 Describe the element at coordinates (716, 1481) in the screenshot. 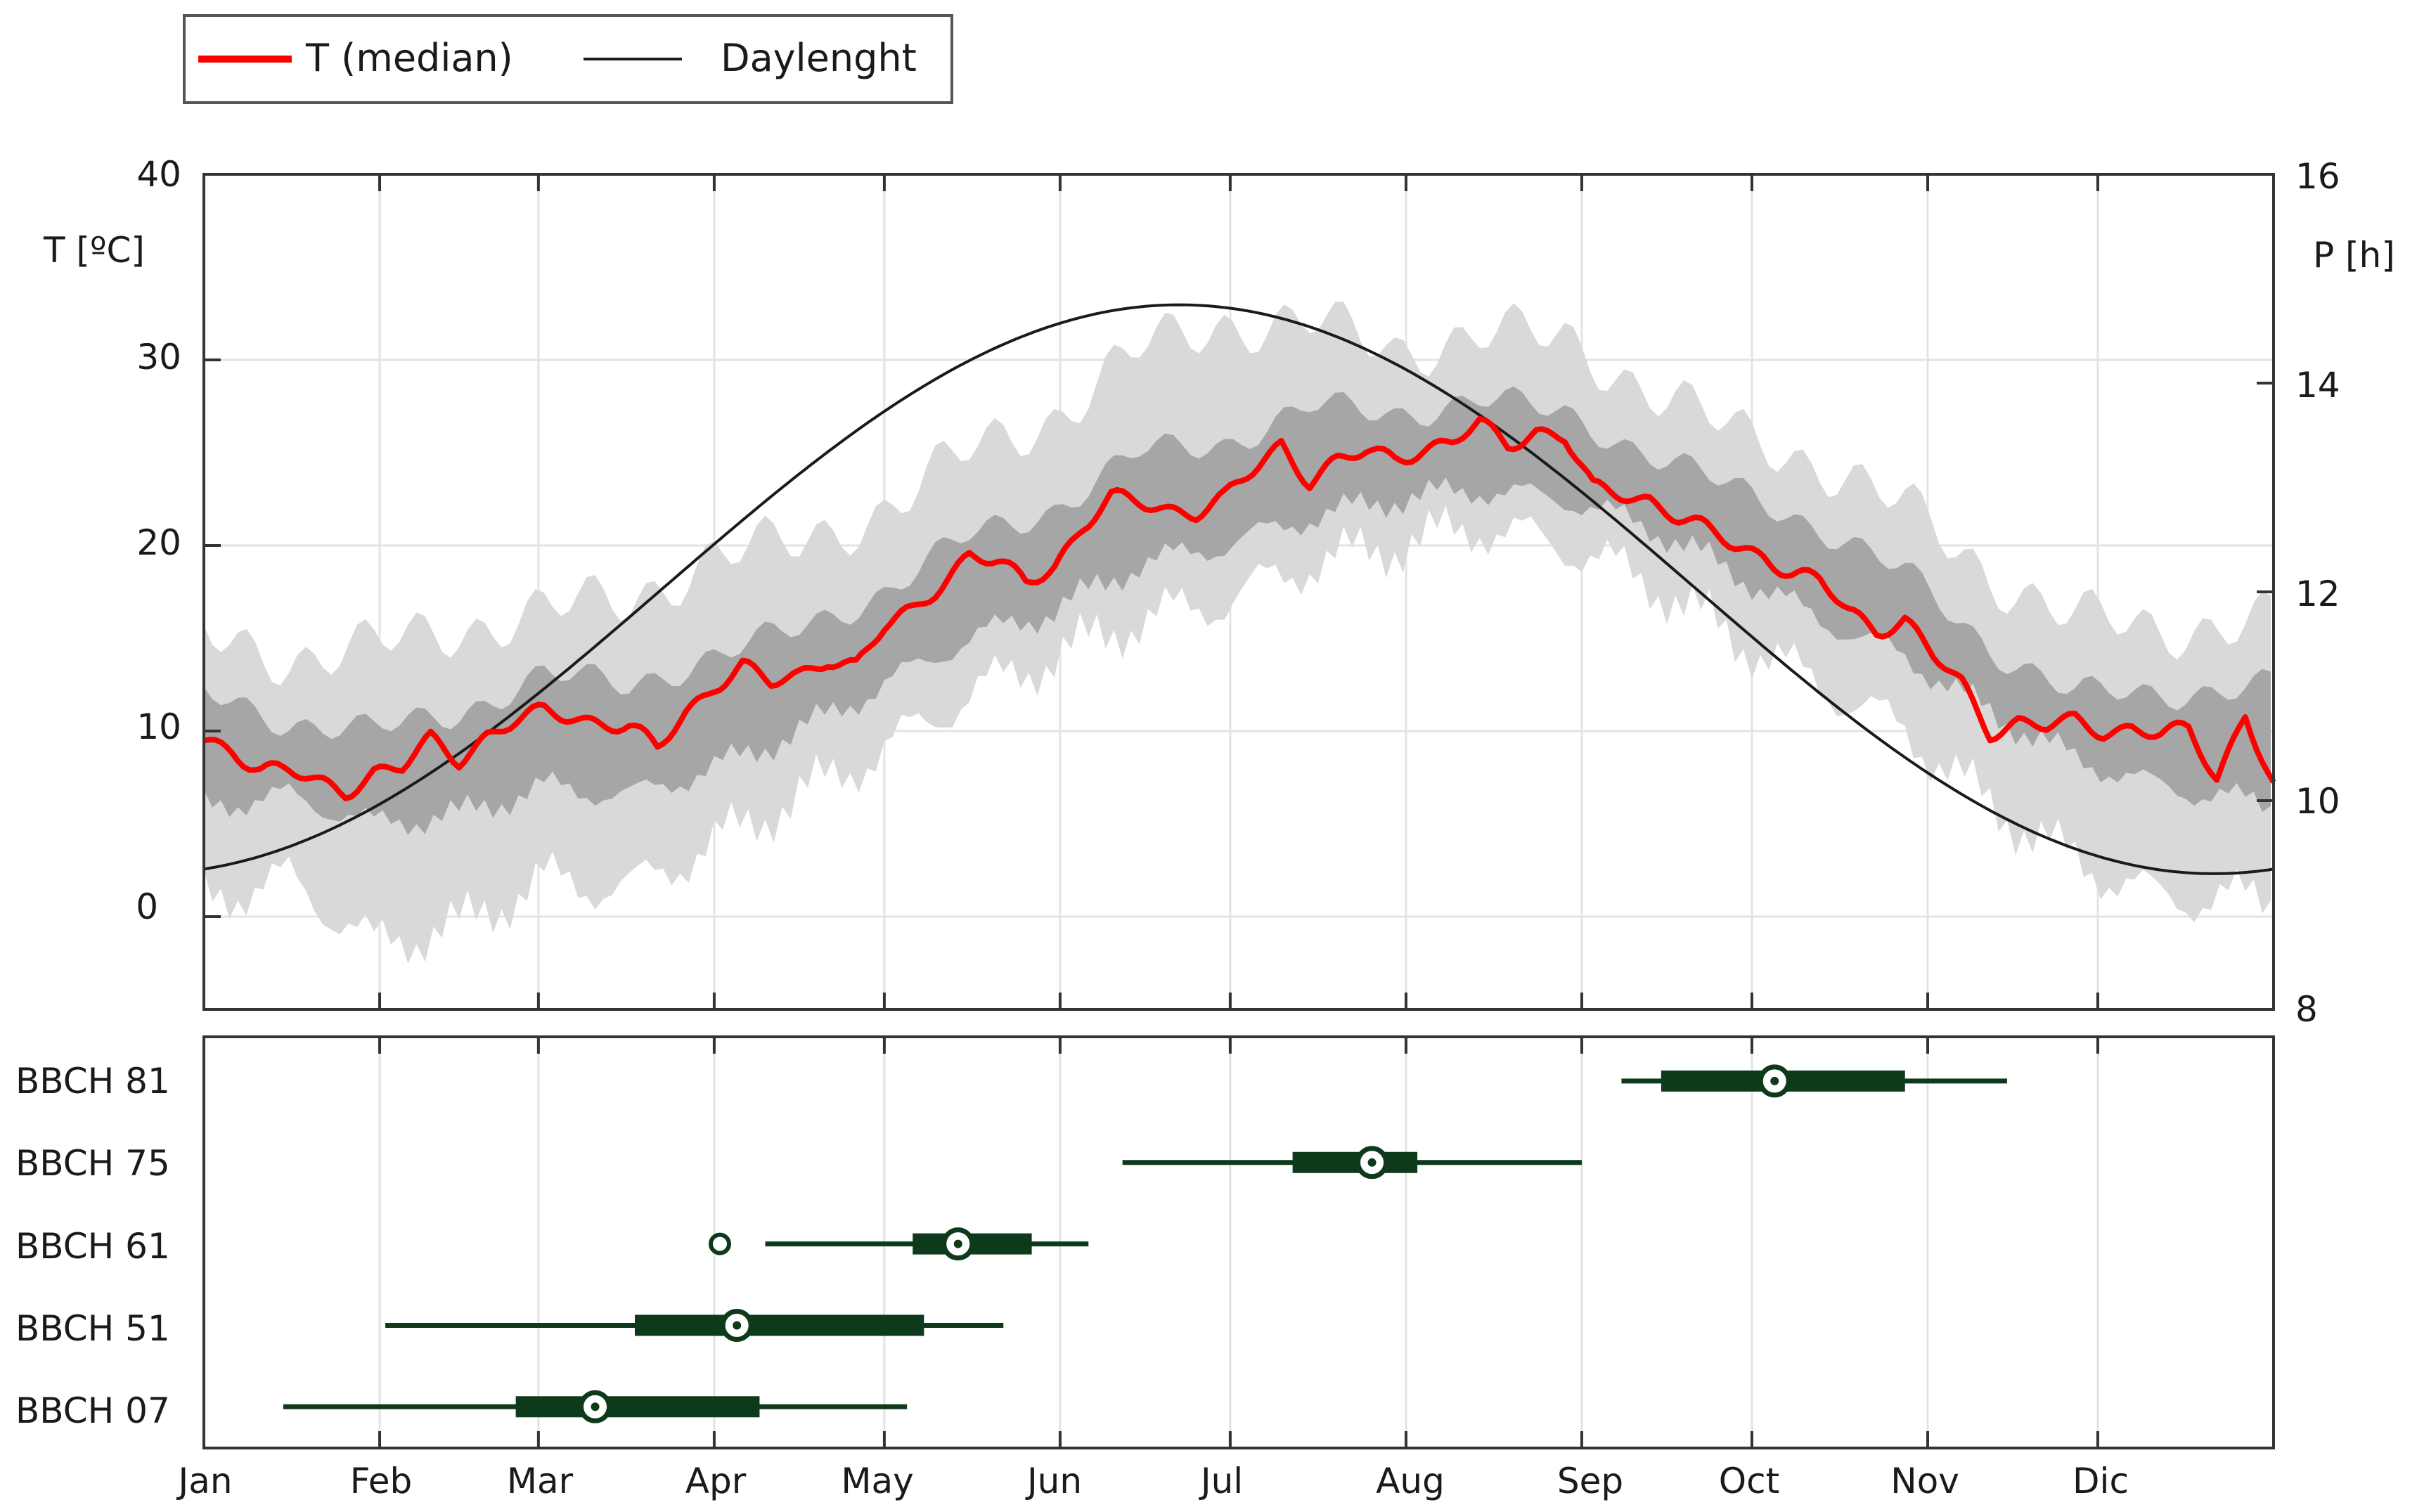

I see `month-label: Apr` at that location.